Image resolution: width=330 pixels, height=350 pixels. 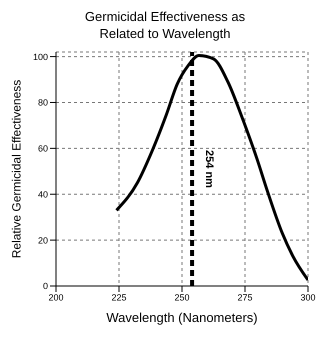 I want to click on x-tick-label: 250, so click(x=182, y=297).